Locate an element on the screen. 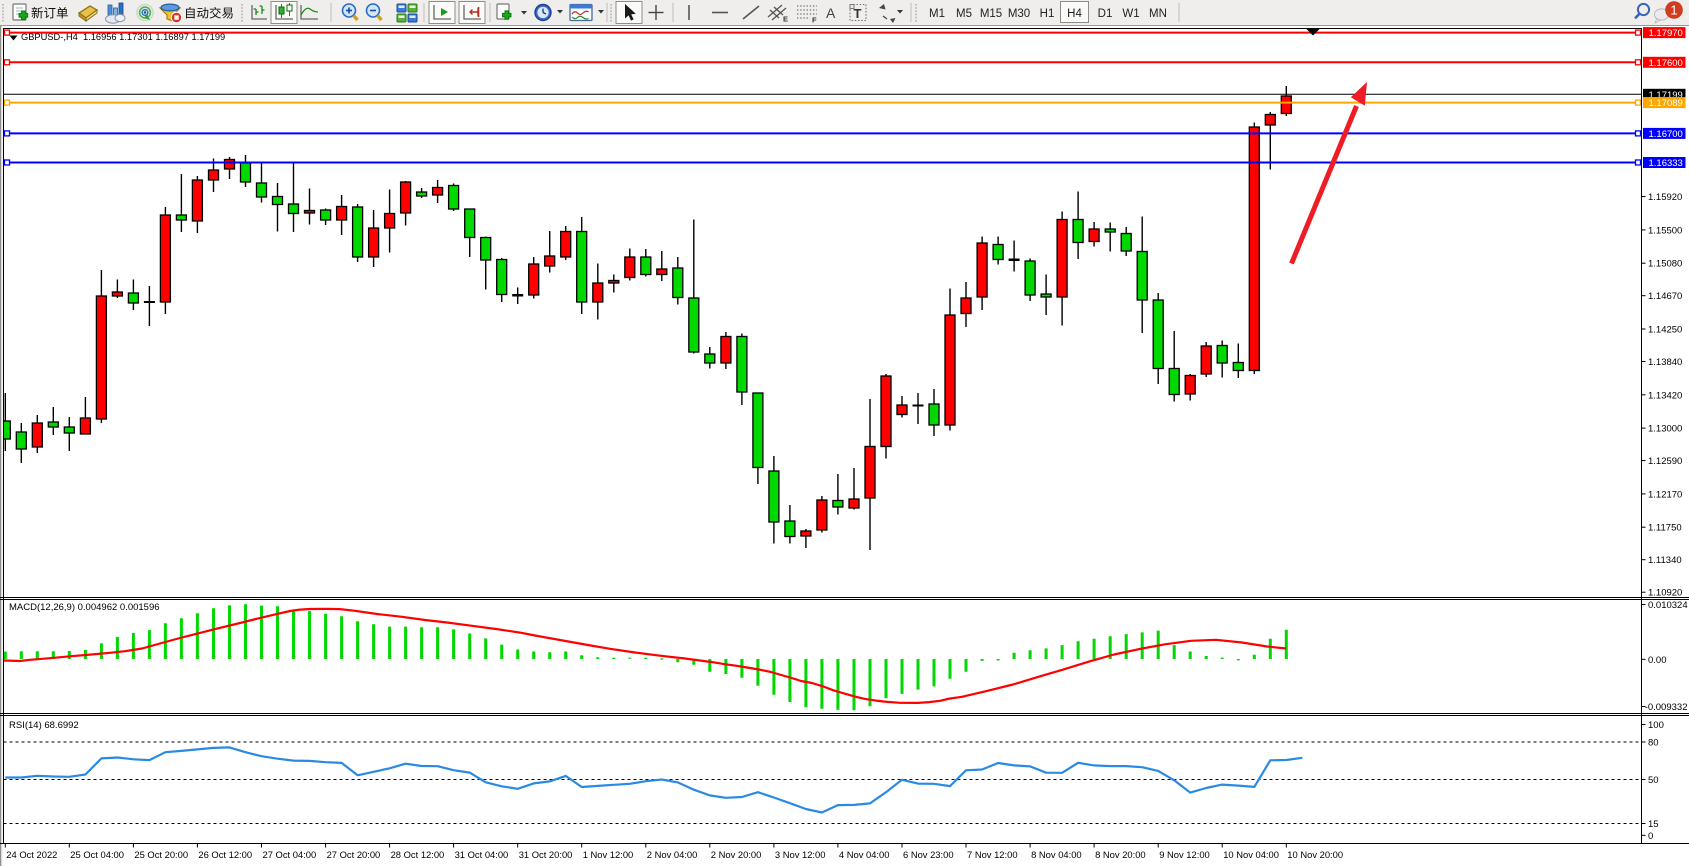 This screenshot has height=866, width=1689. svg-text: A is located at coordinates (831, 13).